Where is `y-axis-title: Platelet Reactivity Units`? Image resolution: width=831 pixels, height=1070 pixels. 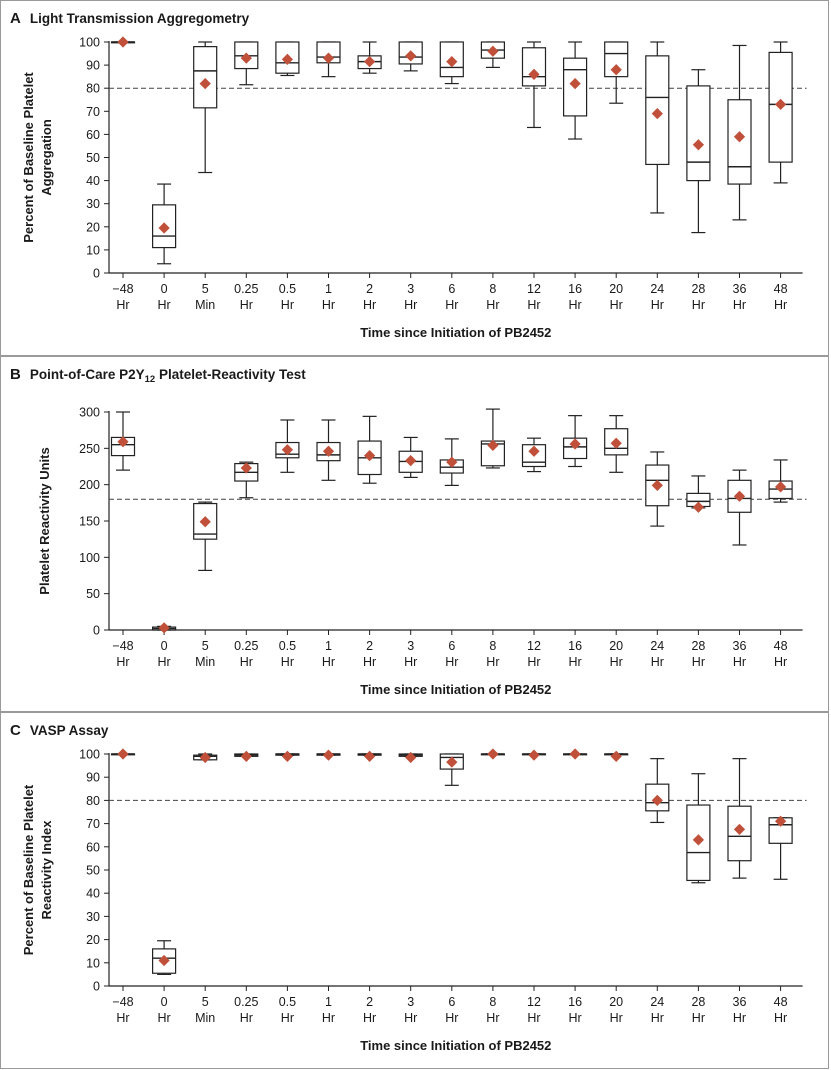 y-axis-title: Platelet Reactivity Units is located at coordinates (44, 520).